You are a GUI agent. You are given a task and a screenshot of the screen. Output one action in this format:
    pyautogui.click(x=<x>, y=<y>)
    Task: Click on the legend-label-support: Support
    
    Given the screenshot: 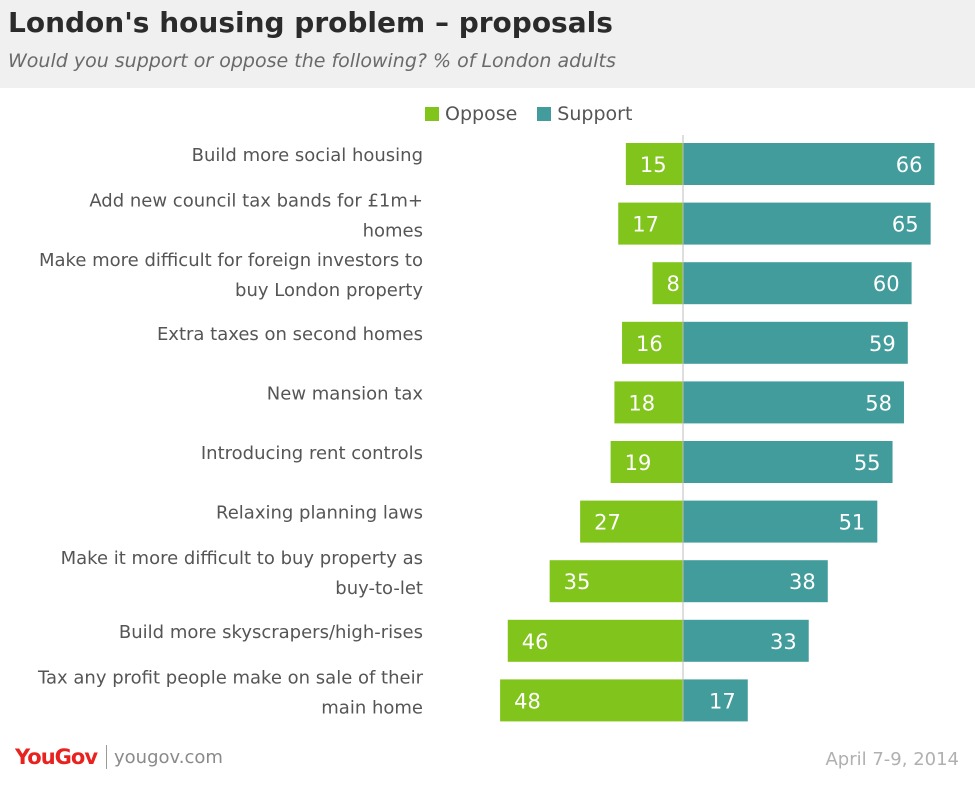 What is the action you would take?
    pyautogui.click(x=595, y=114)
    